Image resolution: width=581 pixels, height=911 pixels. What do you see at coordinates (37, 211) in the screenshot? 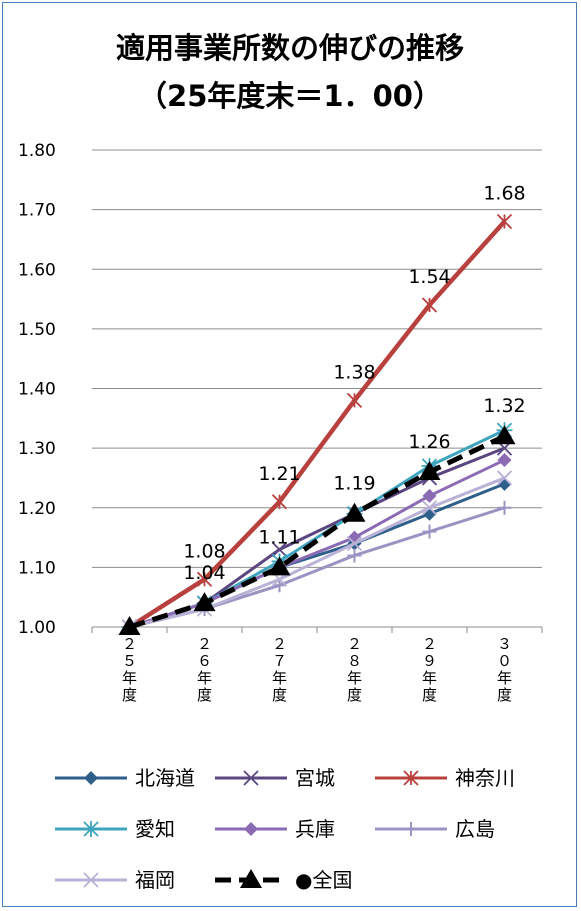
I see `y-tick-label: 1.70` at bounding box center [37, 211].